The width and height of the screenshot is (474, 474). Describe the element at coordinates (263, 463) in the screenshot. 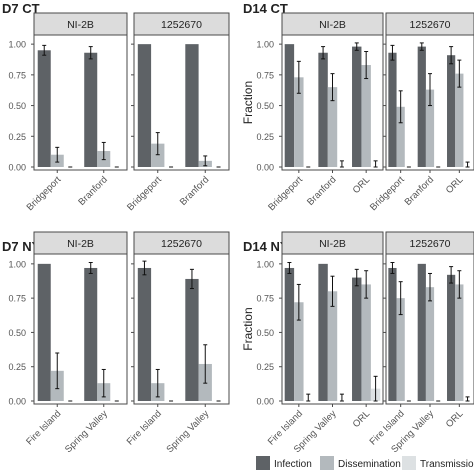

I see `legend-swatch-infection` at that location.